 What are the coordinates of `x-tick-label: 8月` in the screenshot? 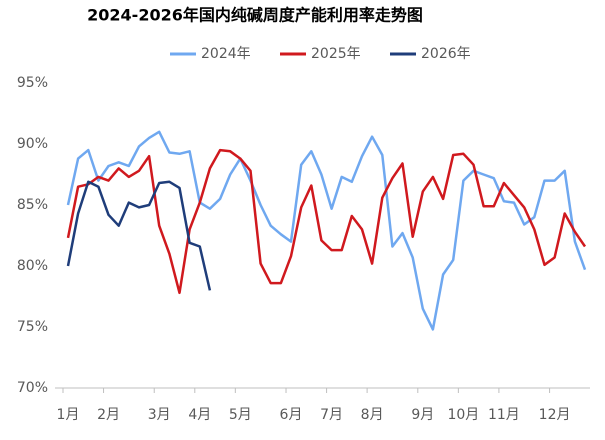 It's located at (372, 415).